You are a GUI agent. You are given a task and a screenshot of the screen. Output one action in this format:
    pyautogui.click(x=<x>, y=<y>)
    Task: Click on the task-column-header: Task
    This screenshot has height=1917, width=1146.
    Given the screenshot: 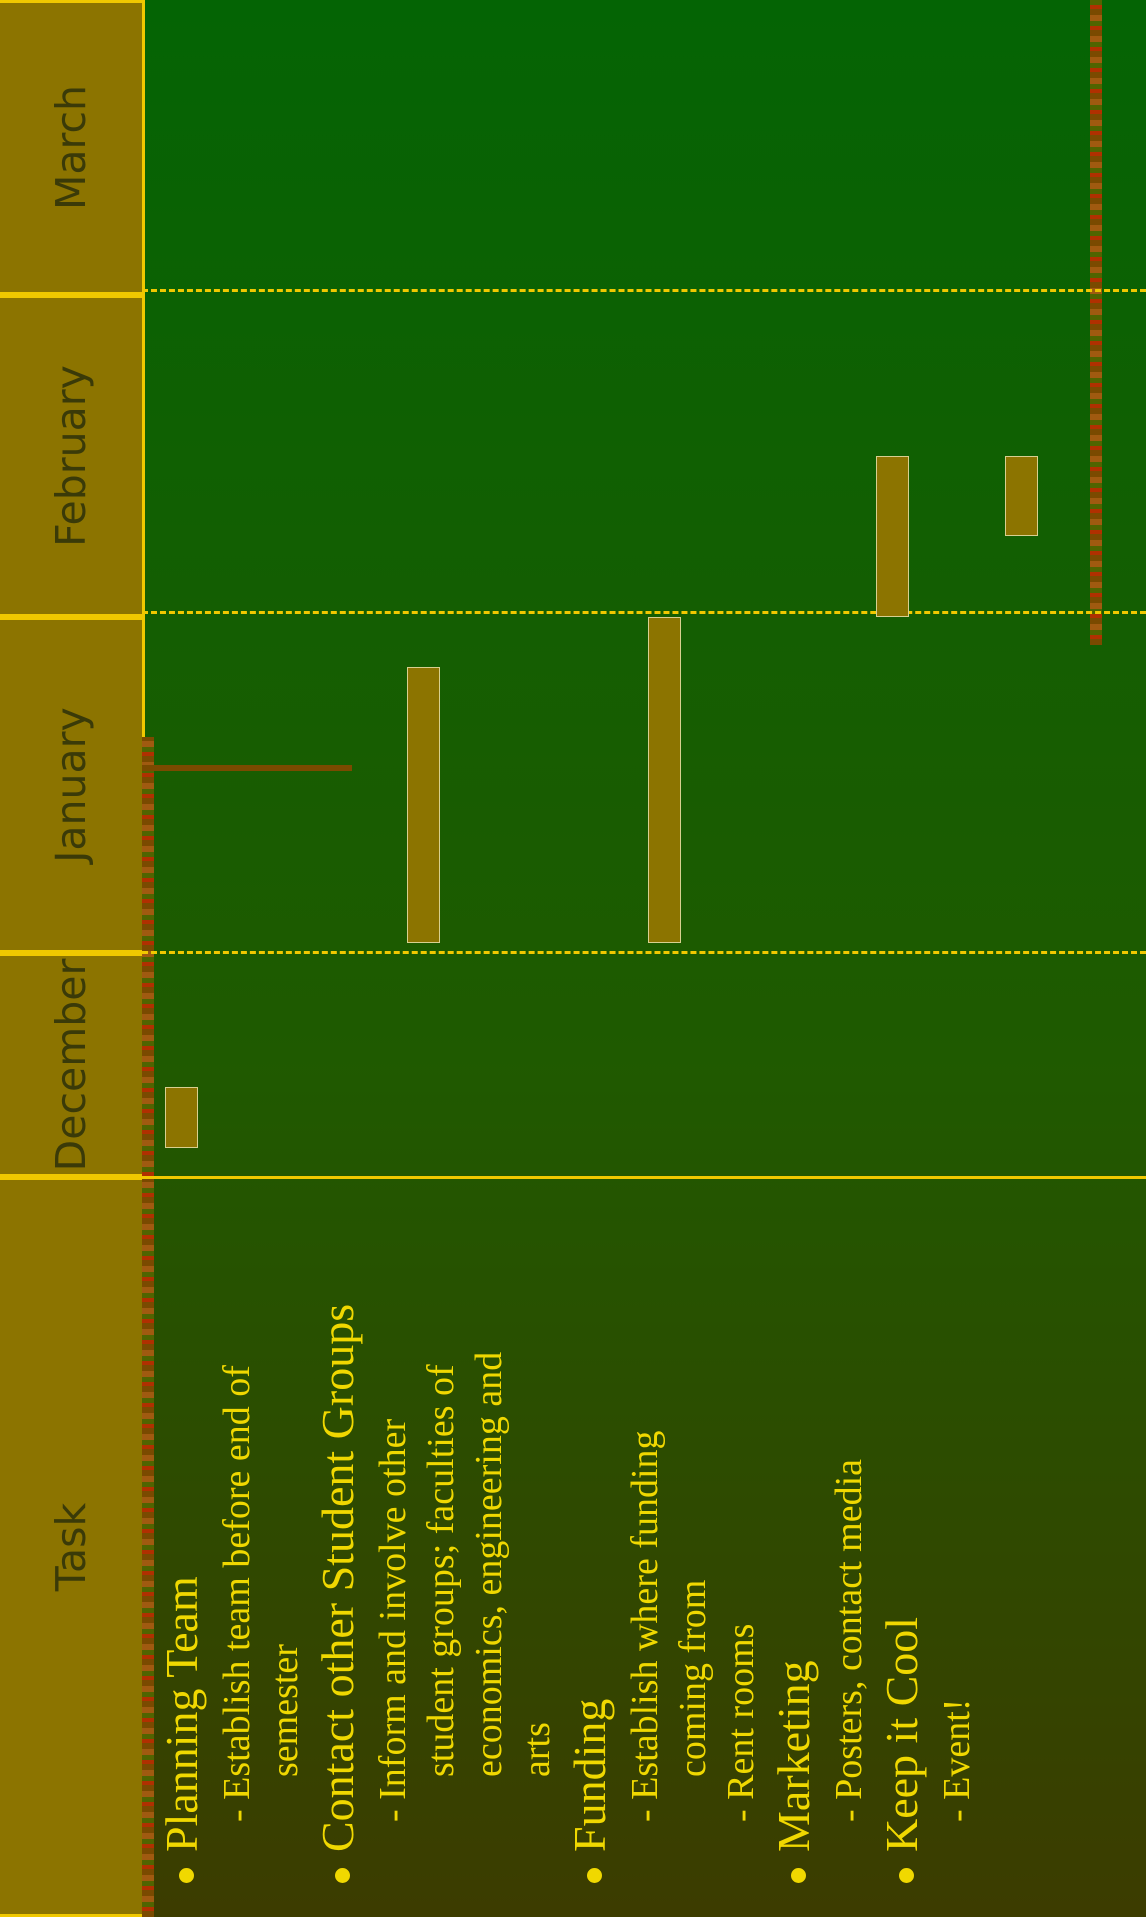 What is the action you would take?
    pyautogui.click(x=71, y=1547)
    